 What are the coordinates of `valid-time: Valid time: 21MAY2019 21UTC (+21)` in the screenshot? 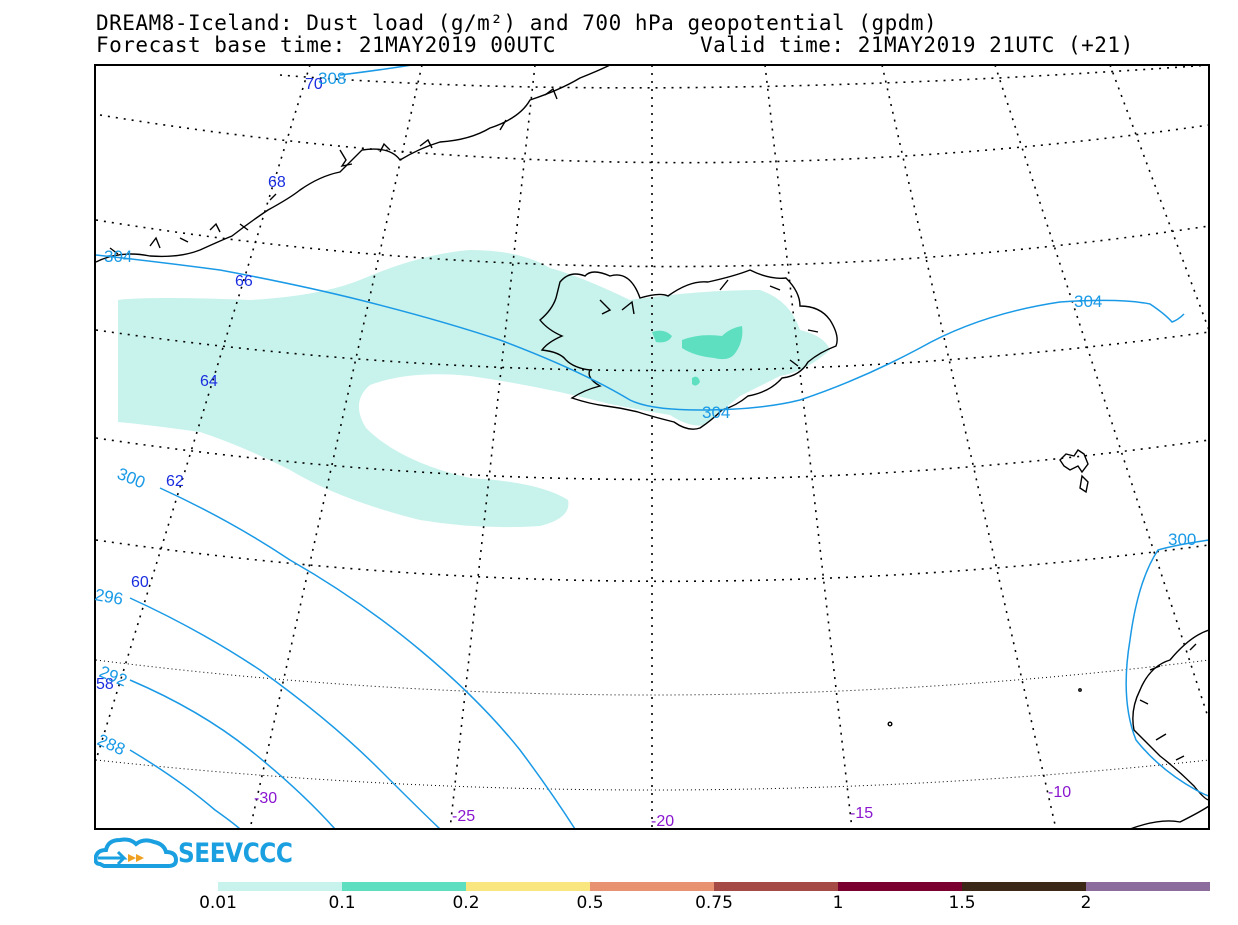 It's located at (917, 45).